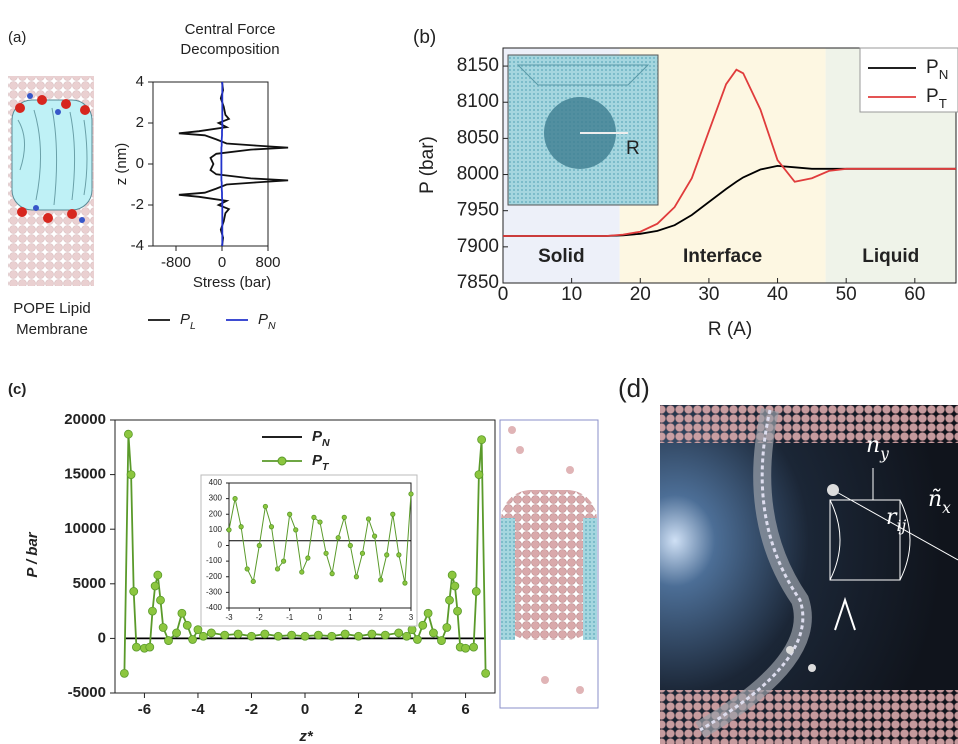 The image size is (958, 744). What do you see at coordinates (229, 49) in the screenshot?
I see `chart-title: Decomposition` at bounding box center [229, 49].